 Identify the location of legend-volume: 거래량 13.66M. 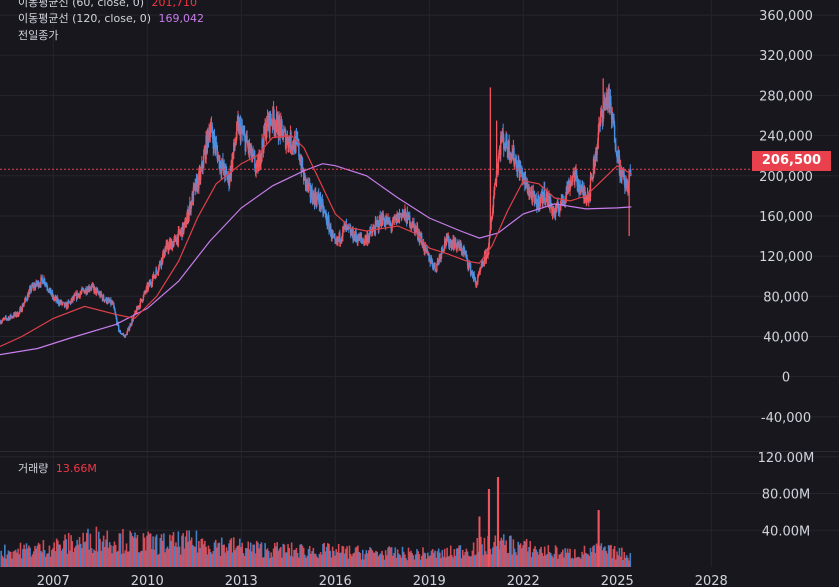
(59, 468).